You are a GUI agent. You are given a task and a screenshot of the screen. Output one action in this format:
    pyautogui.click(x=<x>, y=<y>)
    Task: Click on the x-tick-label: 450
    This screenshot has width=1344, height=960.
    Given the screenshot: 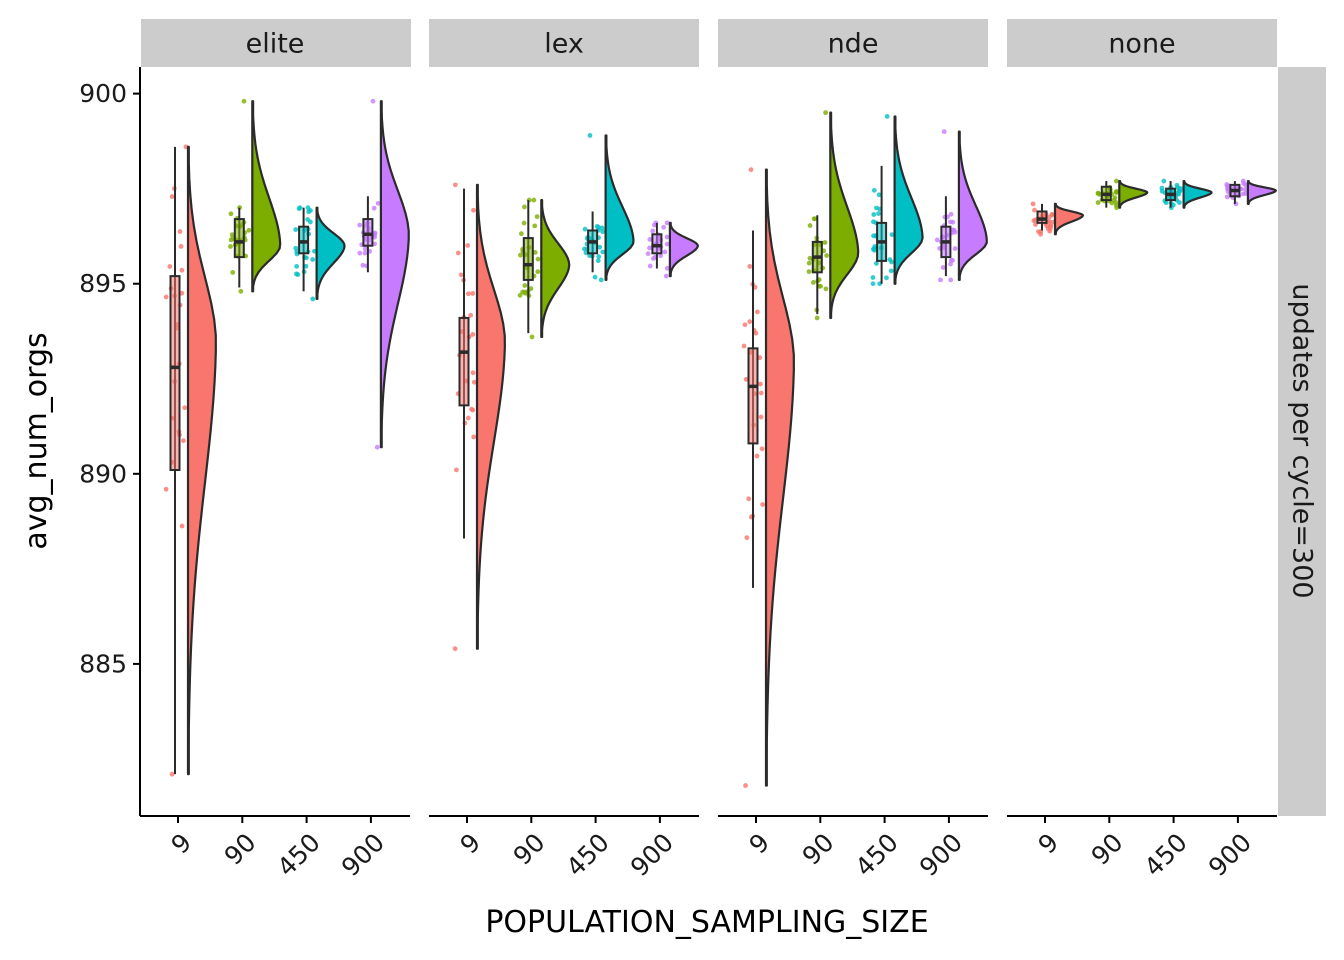 What is the action you would take?
    pyautogui.click(x=1166, y=855)
    